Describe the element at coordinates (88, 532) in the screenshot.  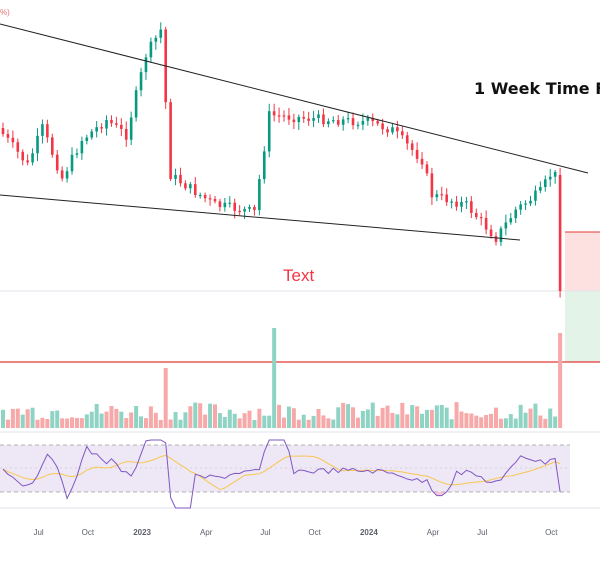
I see `x-tick-label: Oct` at that location.